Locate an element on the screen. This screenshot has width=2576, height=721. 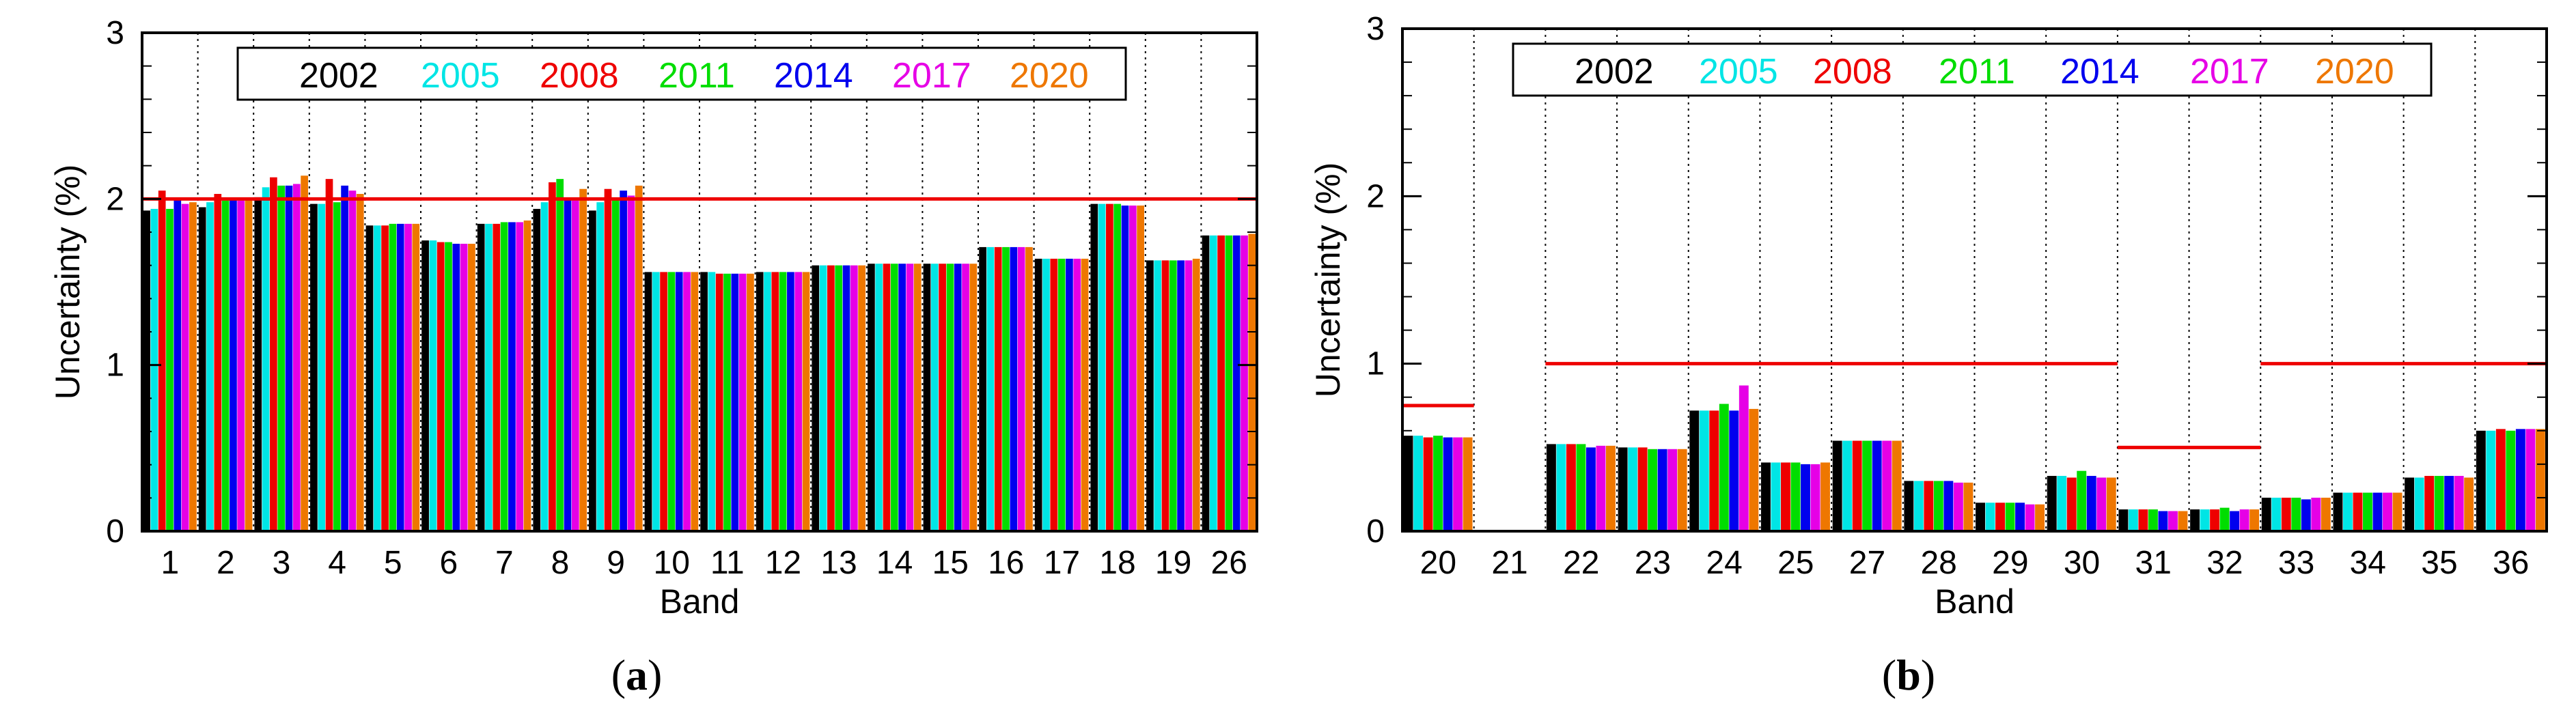
x-tick-label-2: 2 is located at coordinates (226, 563).